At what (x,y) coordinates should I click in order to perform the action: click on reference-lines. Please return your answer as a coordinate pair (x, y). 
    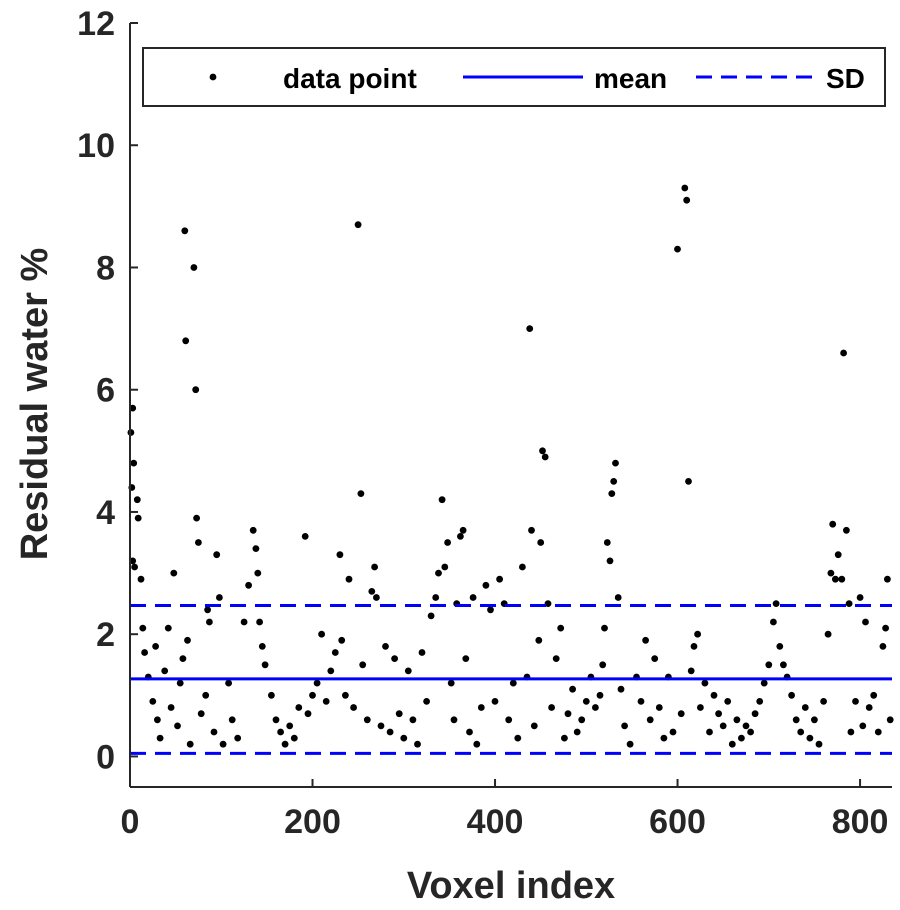
    Looking at the image, I should click on (511, 679).